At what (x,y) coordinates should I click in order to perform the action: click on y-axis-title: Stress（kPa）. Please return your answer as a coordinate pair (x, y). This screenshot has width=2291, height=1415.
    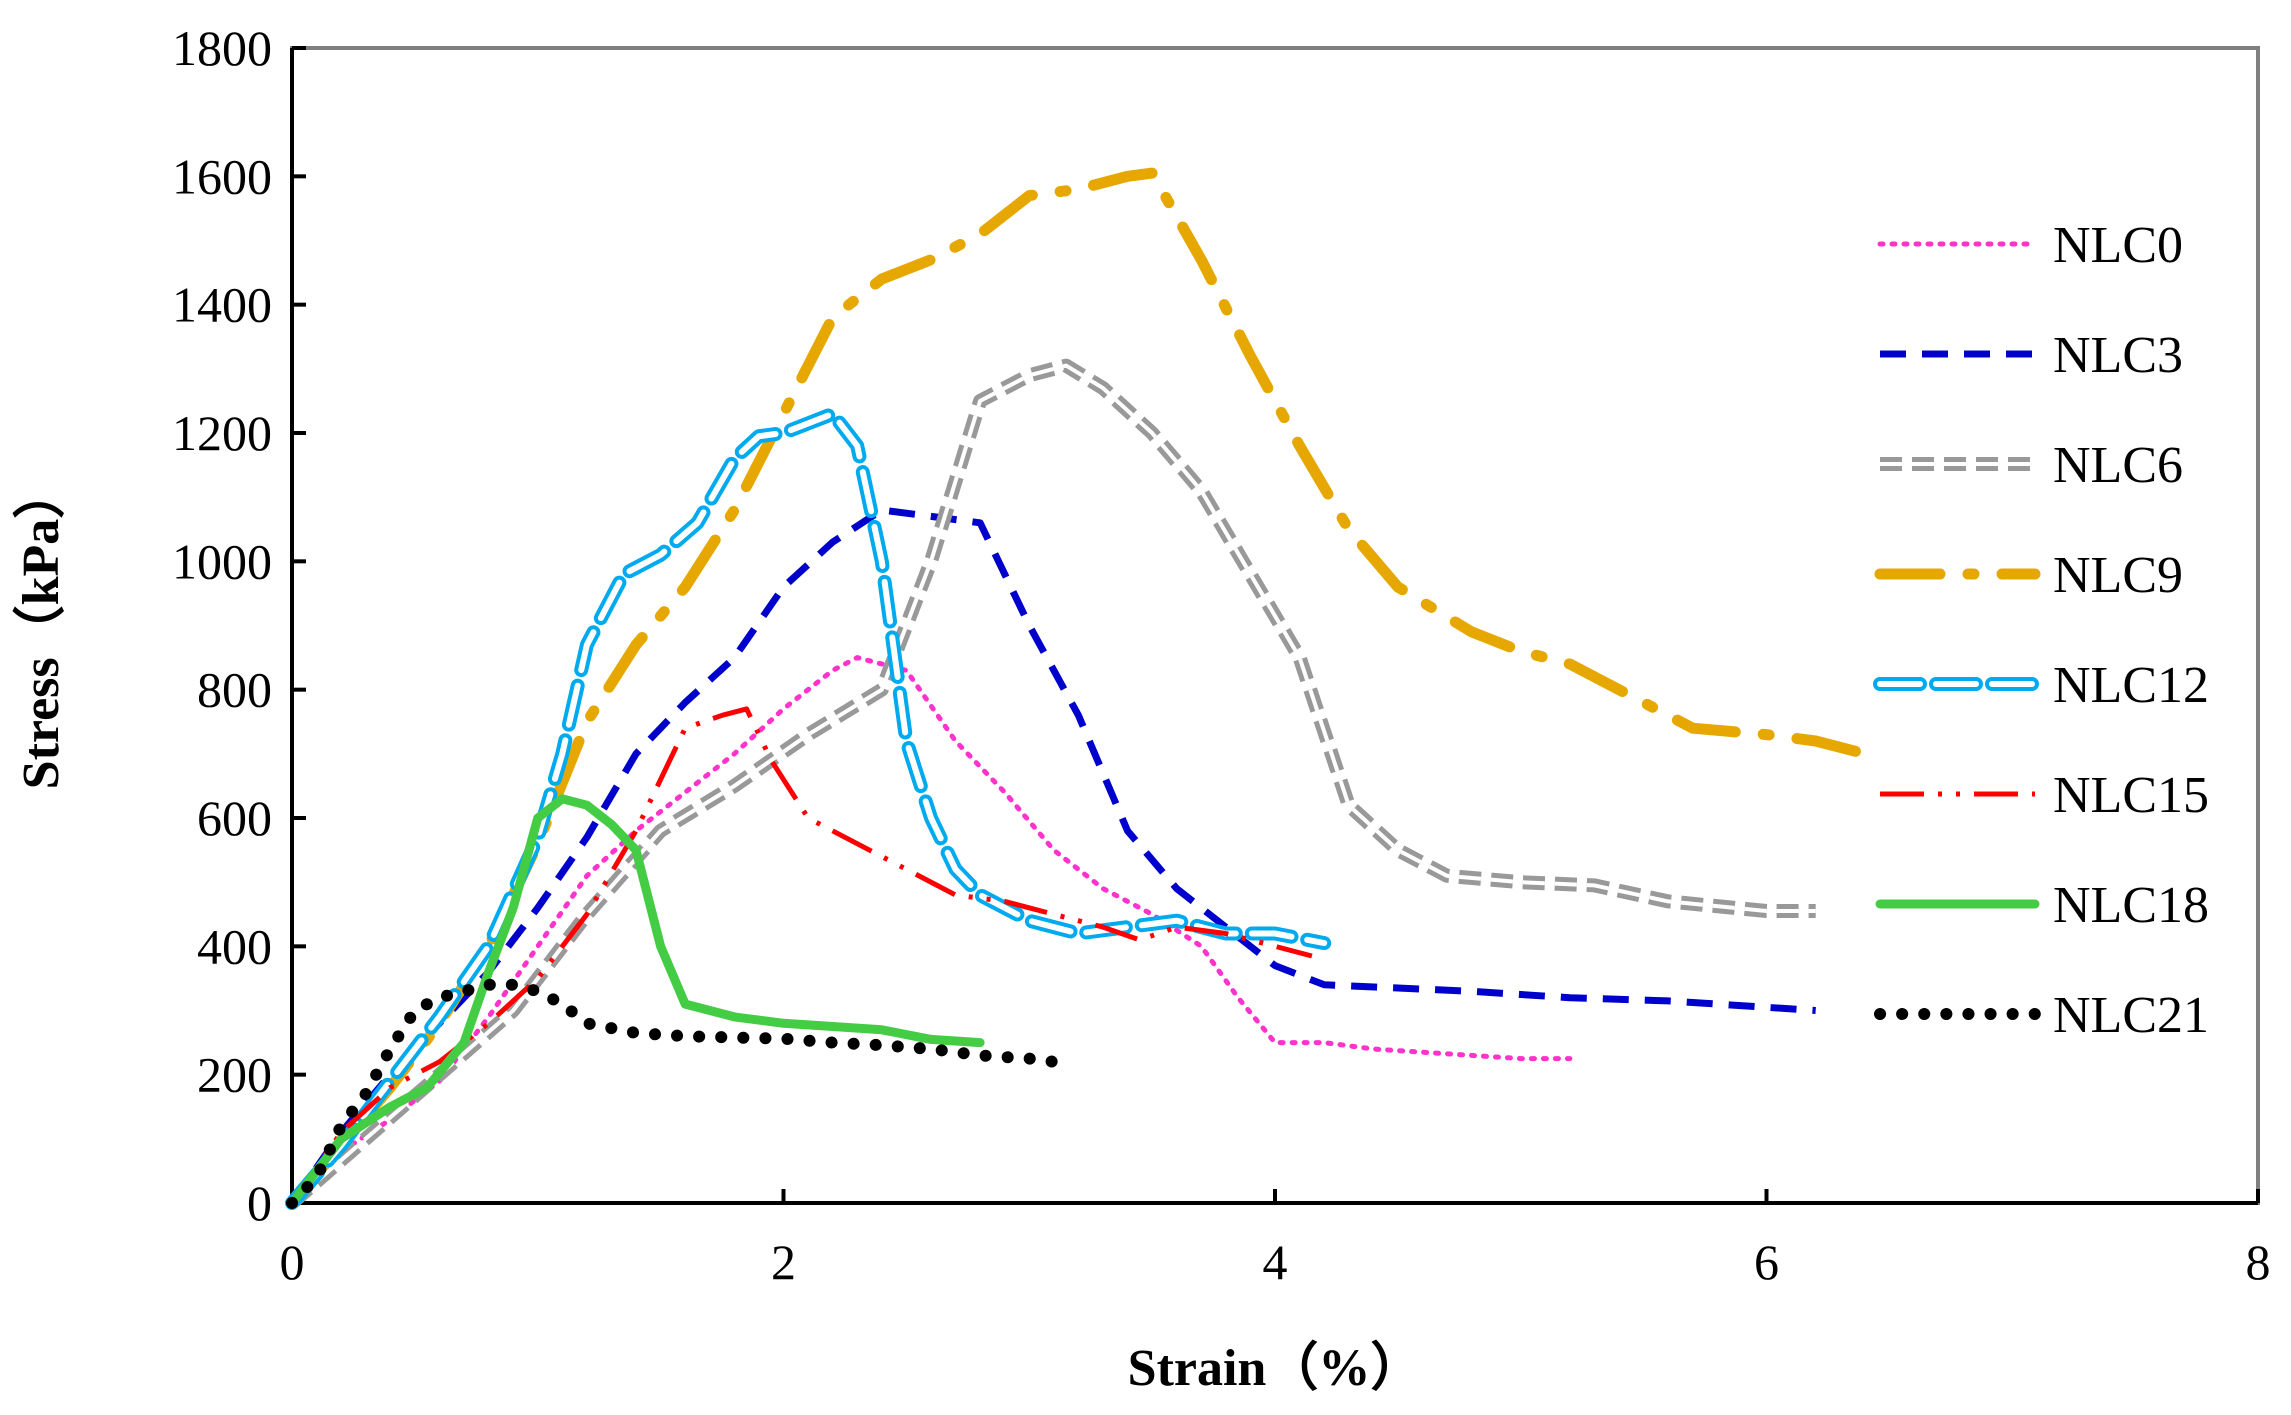
    Looking at the image, I should click on (41, 628).